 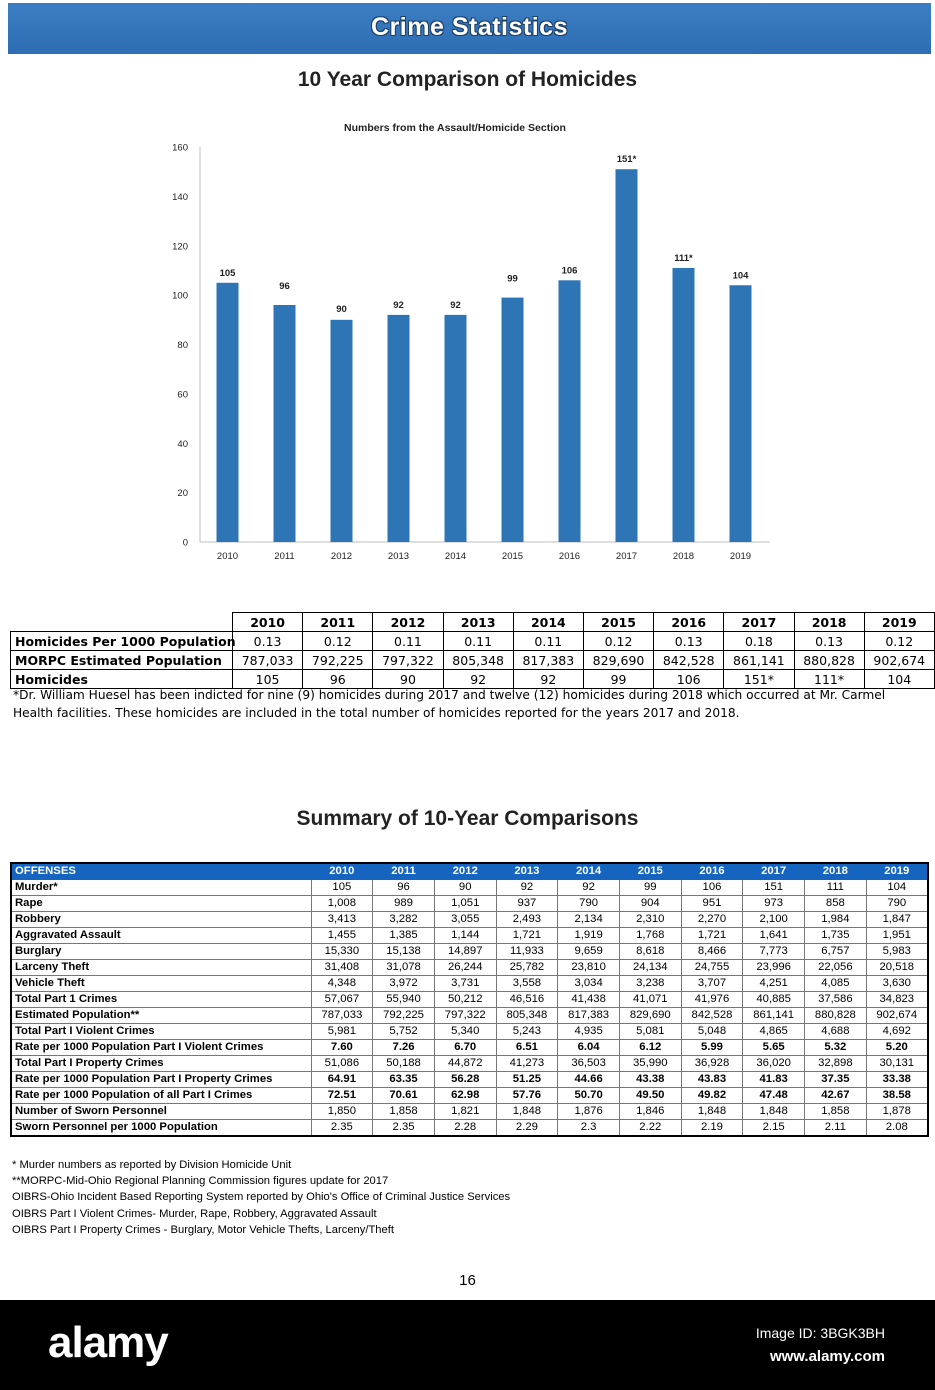 I want to click on table-cell: 24,755, so click(x=712, y=967).